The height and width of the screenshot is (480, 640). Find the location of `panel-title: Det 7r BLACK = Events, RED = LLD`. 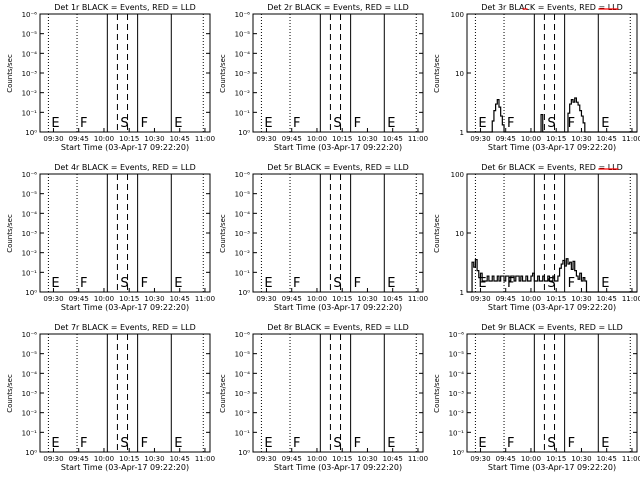

panel-title: Det 7r BLACK = Events, RED = LLD is located at coordinates (125, 327).